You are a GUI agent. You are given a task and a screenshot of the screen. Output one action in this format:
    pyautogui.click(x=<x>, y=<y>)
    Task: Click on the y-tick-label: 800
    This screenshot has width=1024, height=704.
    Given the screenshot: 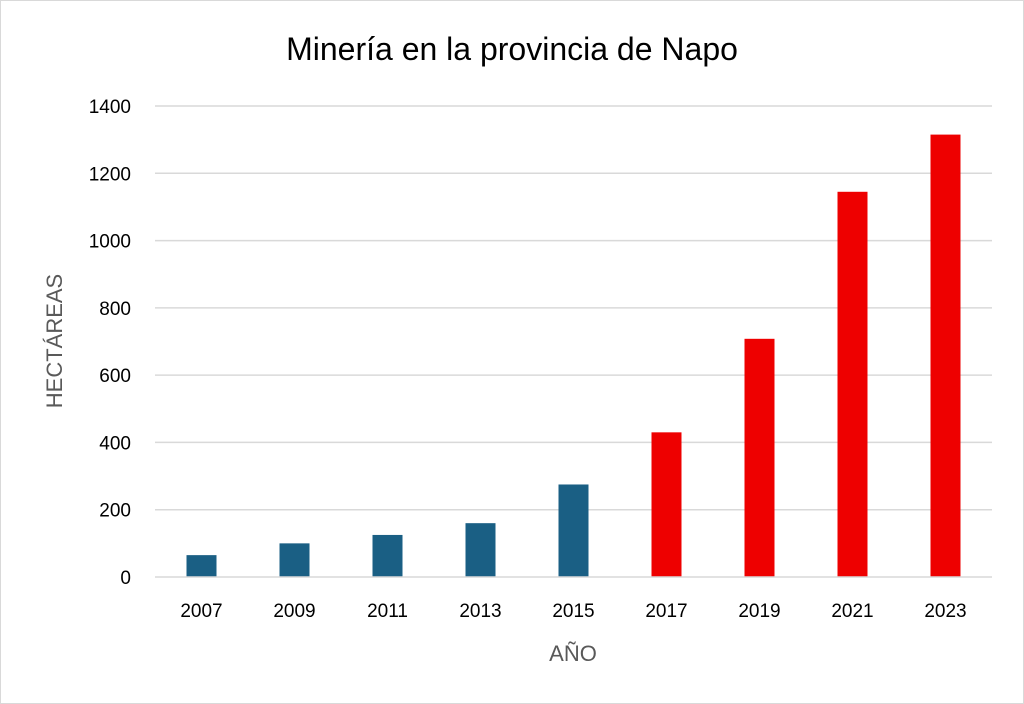 What is the action you would take?
    pyautogui.click(x=115, y=309)
    